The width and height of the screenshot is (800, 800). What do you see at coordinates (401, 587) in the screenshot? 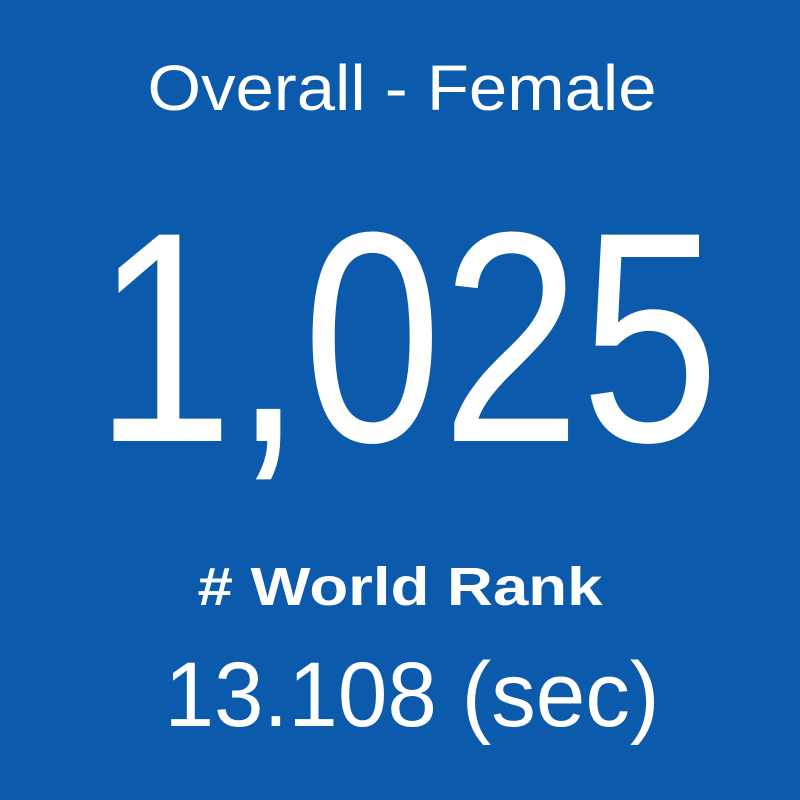
I see `tile-label: # World Rank` at bounding box center [401, 587].